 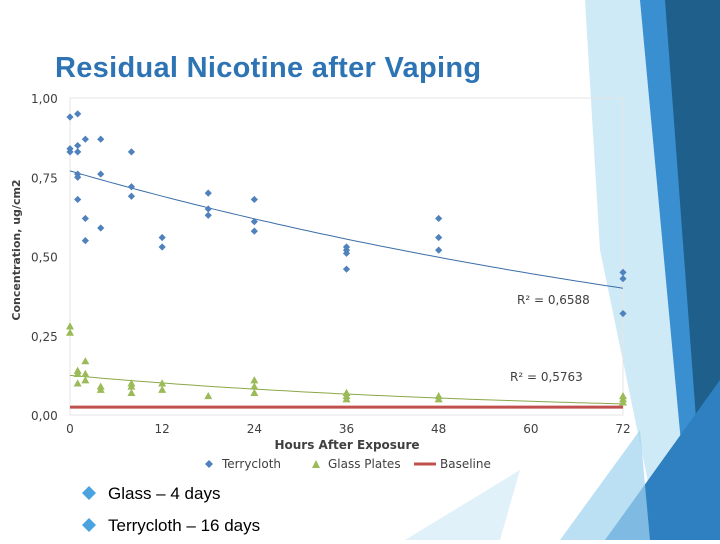 I want to click on legend-terrycloth-marker, so click(x=209, y=464).